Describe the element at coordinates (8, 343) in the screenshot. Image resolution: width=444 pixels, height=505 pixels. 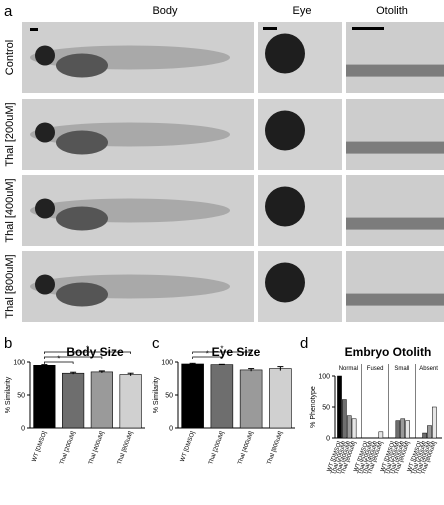
I see `panel-label: b` at that location.